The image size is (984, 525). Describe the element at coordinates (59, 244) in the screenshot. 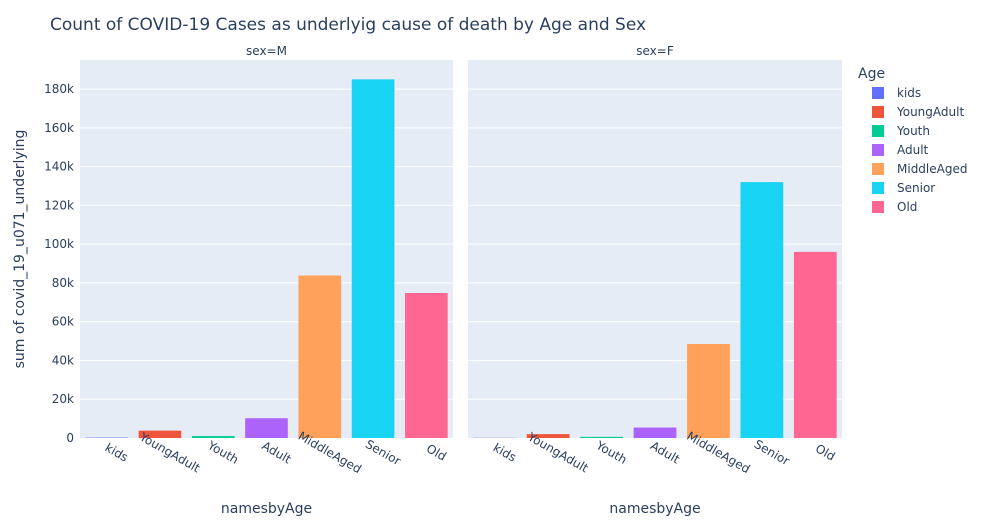

I see `y-tick-label: 100k` at that location.